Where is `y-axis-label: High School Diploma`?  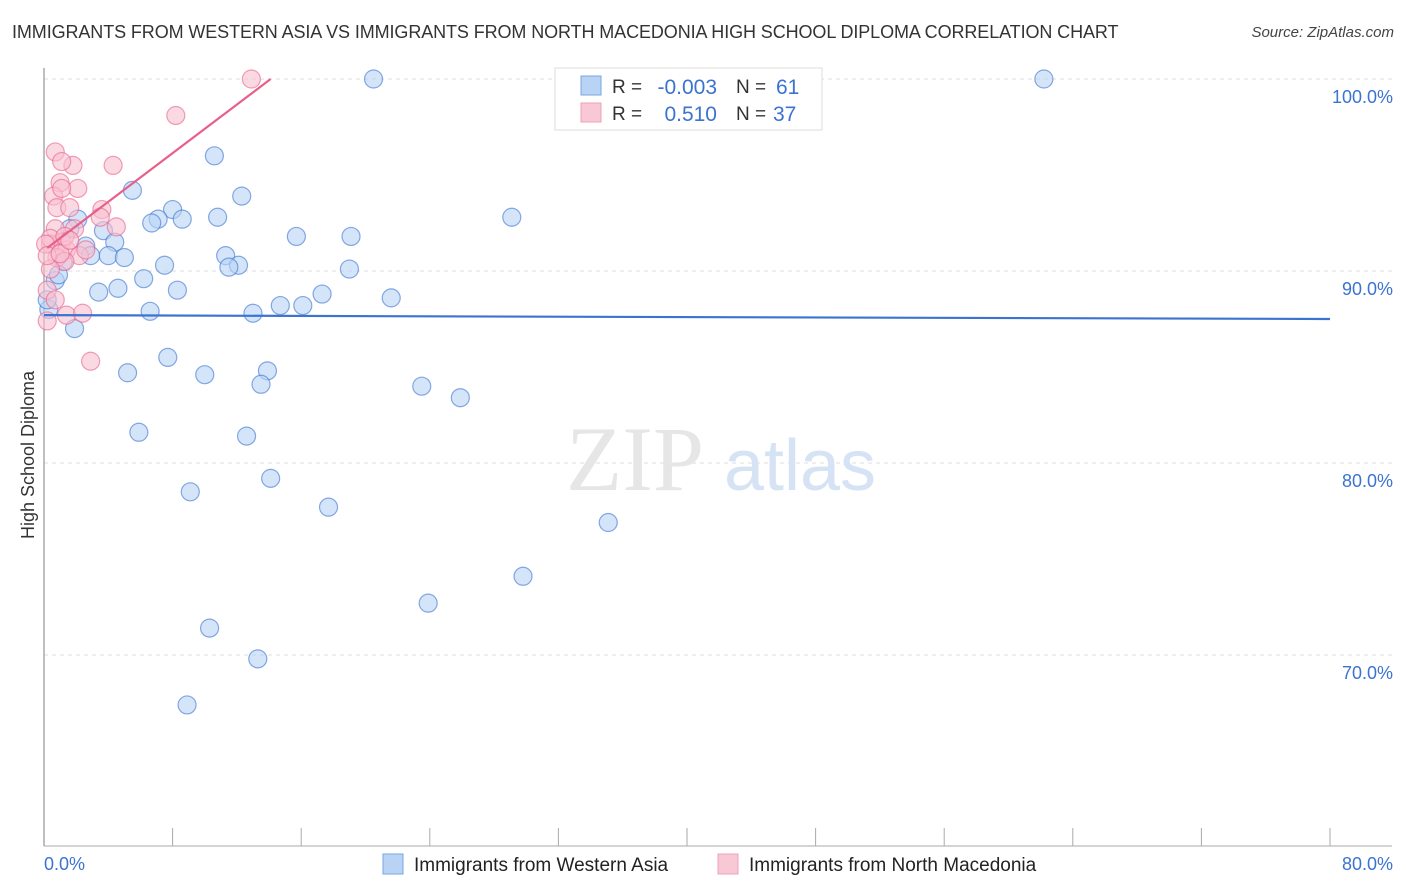 y-axis-label: High School Diploma is located at coordinates (28, 454).